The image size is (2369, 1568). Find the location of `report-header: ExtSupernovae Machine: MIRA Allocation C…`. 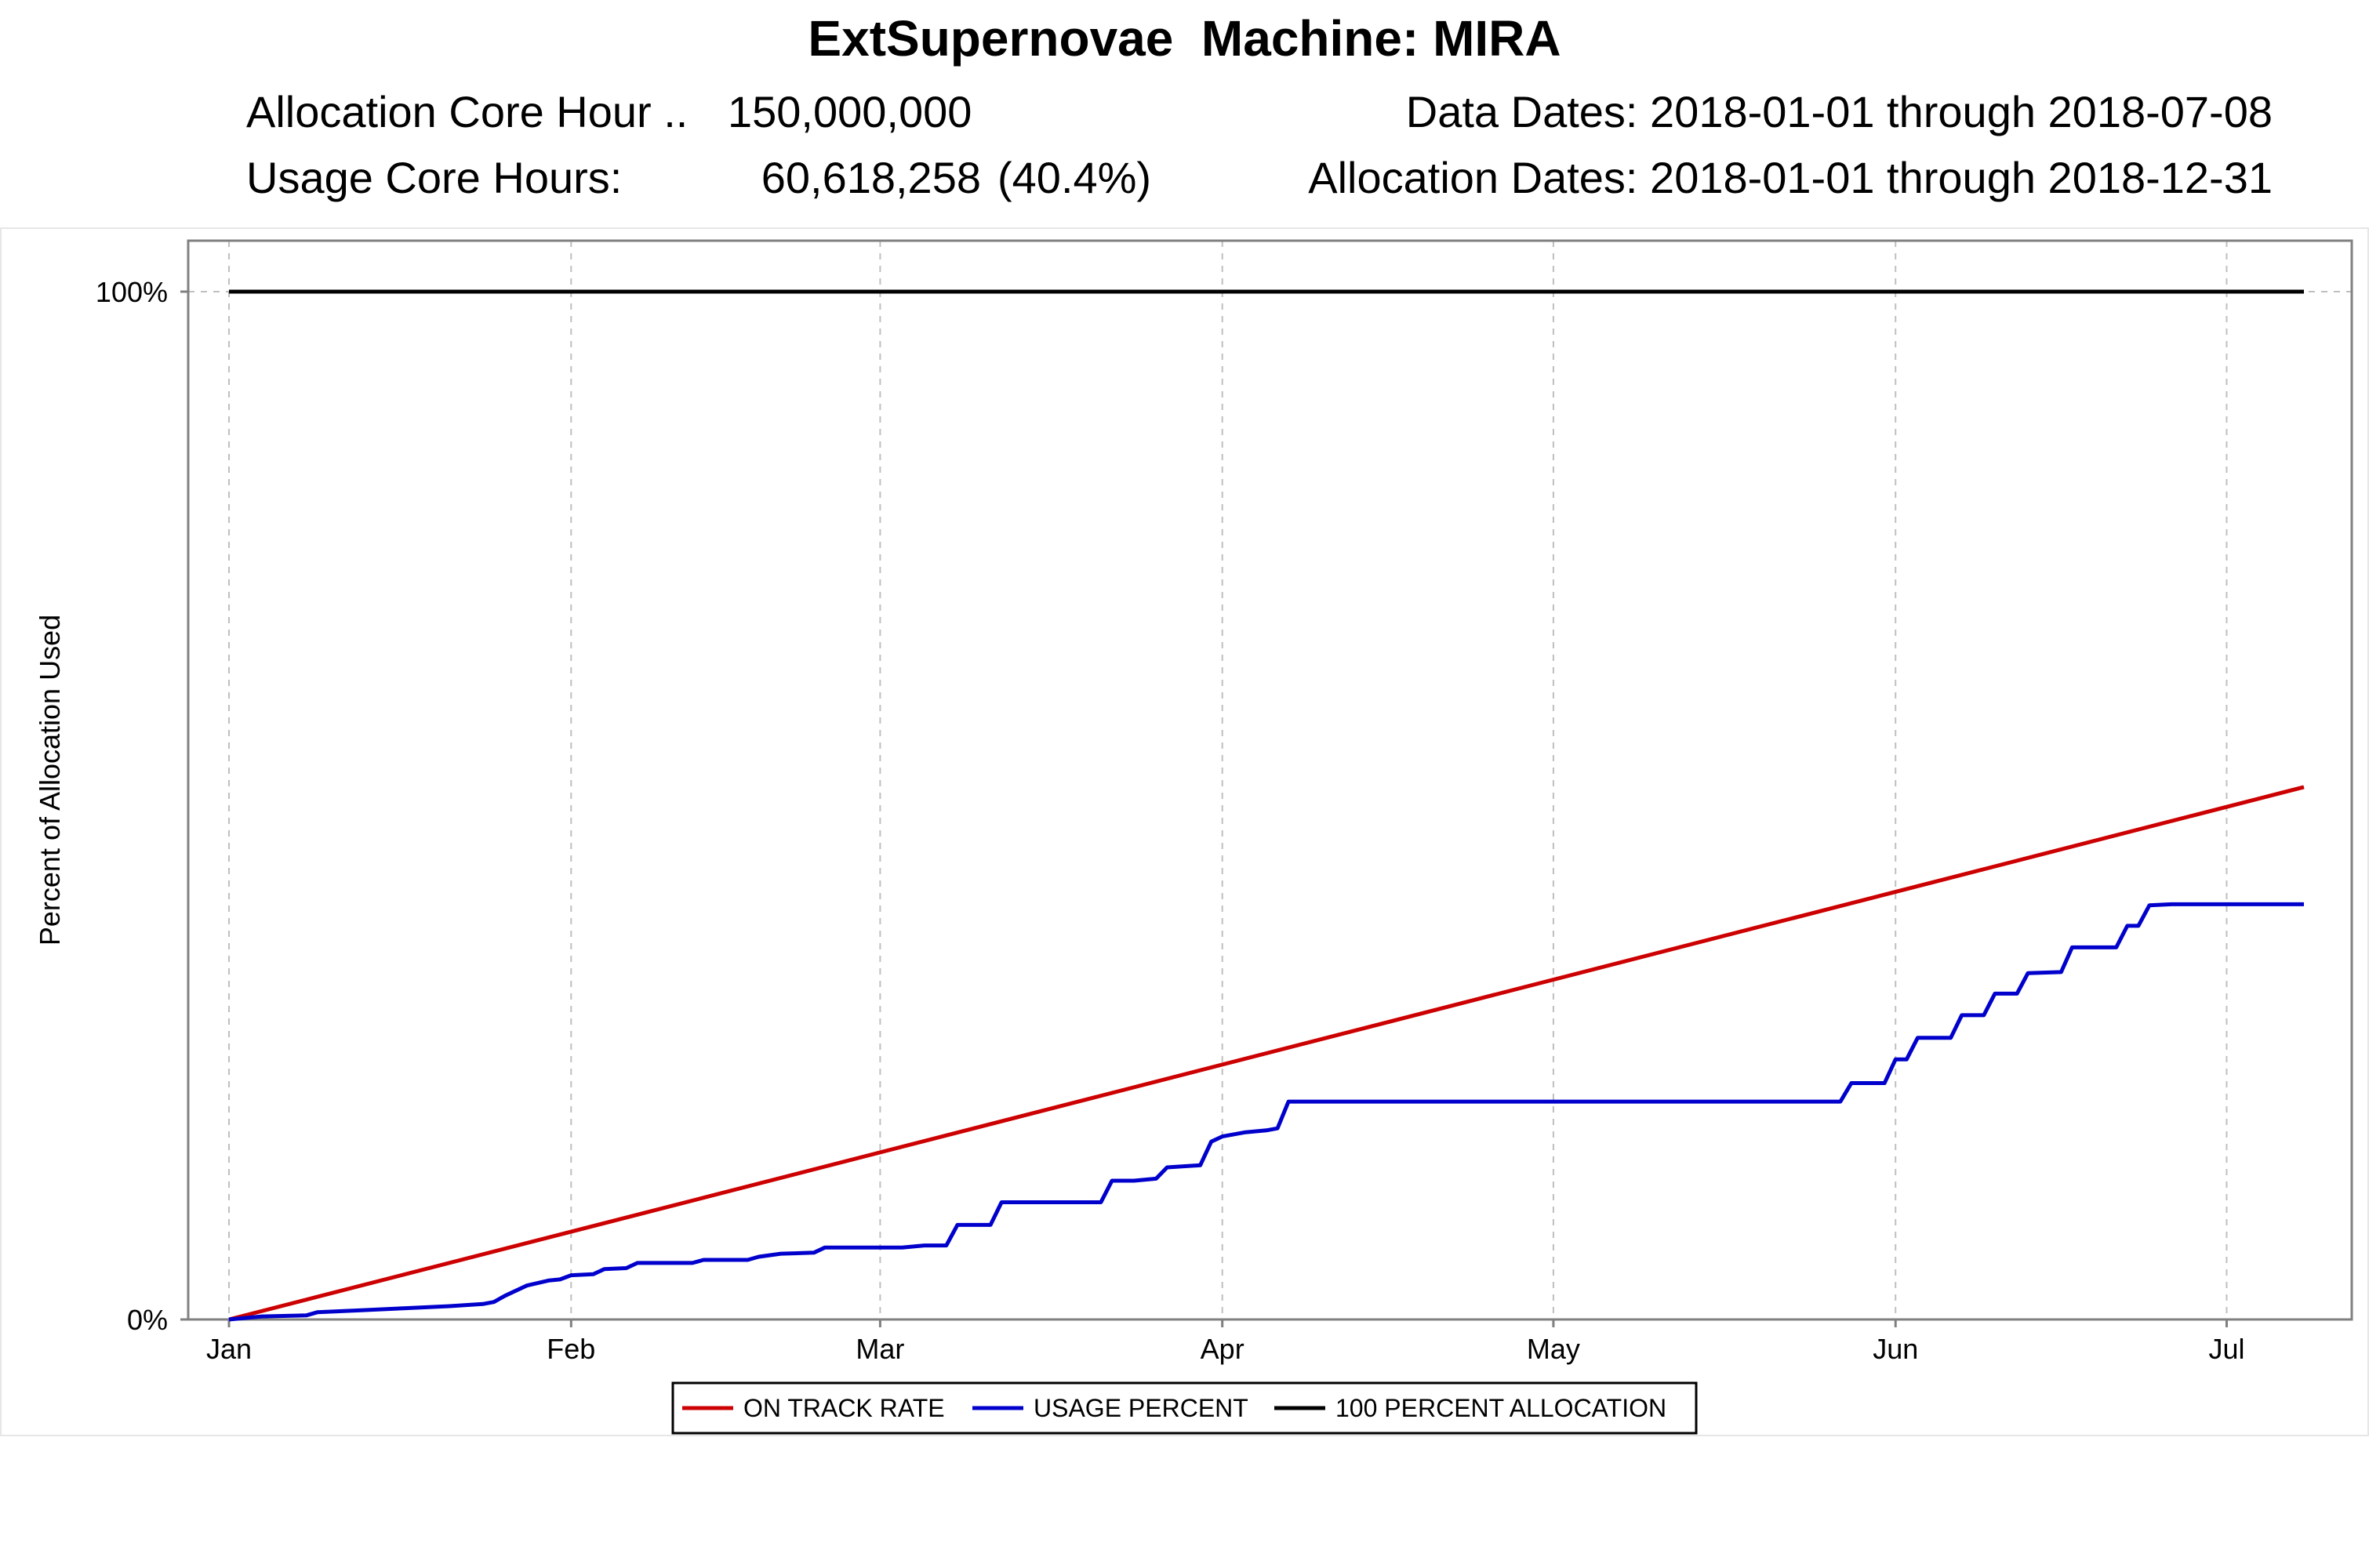

report-header: ExtSupernovae Machine: MIRA Allocation C… is located at coordinates (1184, 113).